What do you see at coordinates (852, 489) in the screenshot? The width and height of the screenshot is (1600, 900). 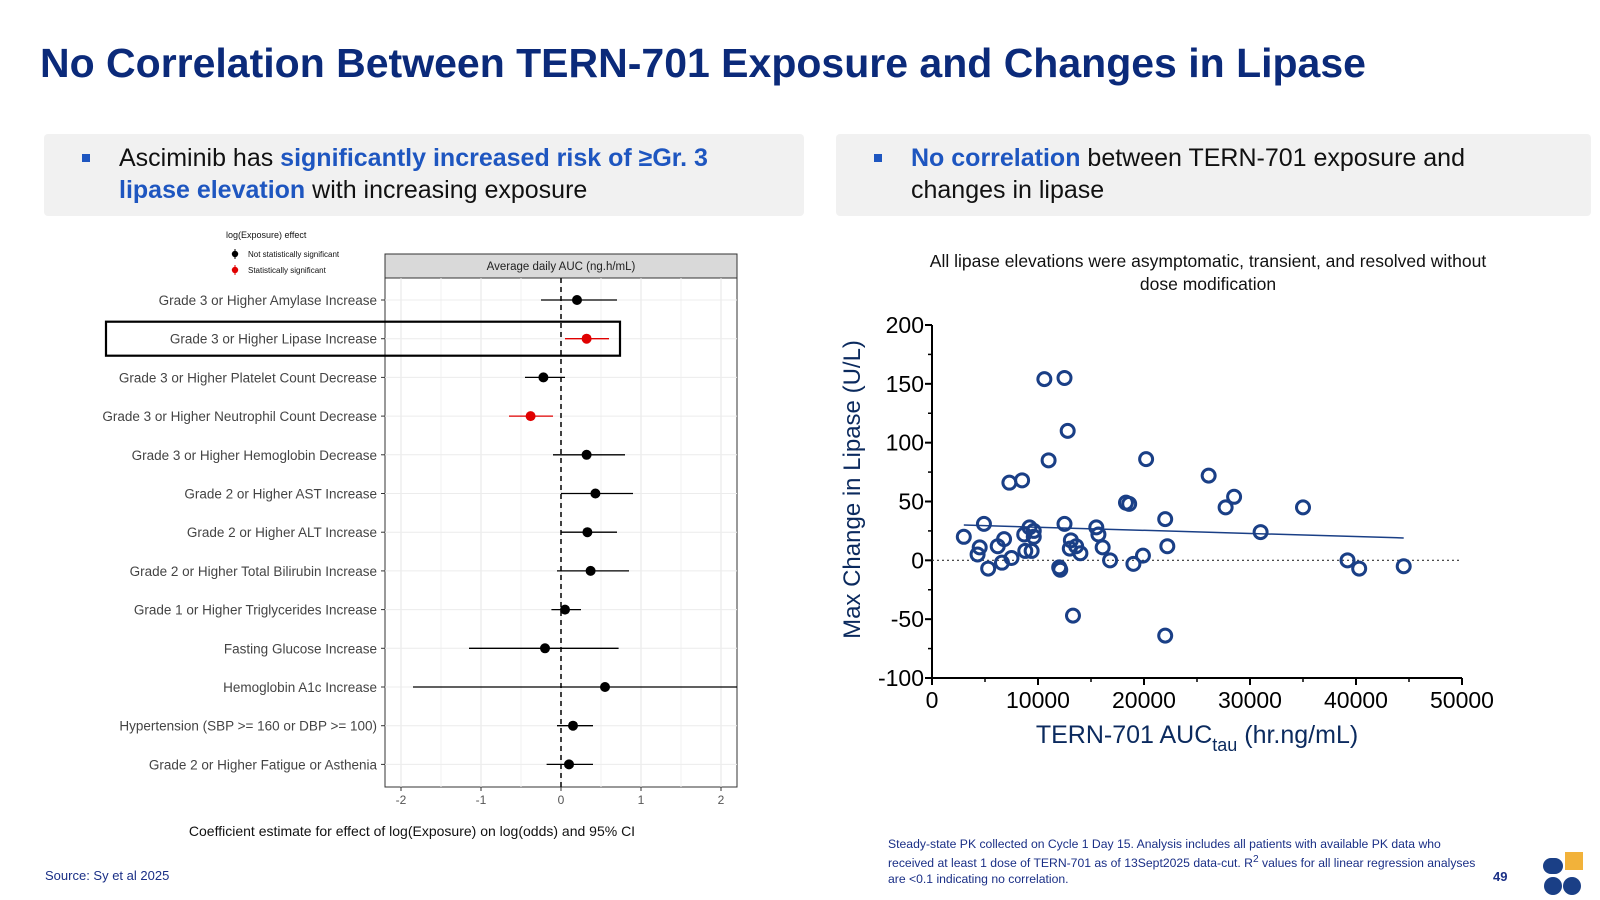 I see `scatter-y-axis-label: Max Change in Lipase (U/L)` at bounding box center [852, 489].